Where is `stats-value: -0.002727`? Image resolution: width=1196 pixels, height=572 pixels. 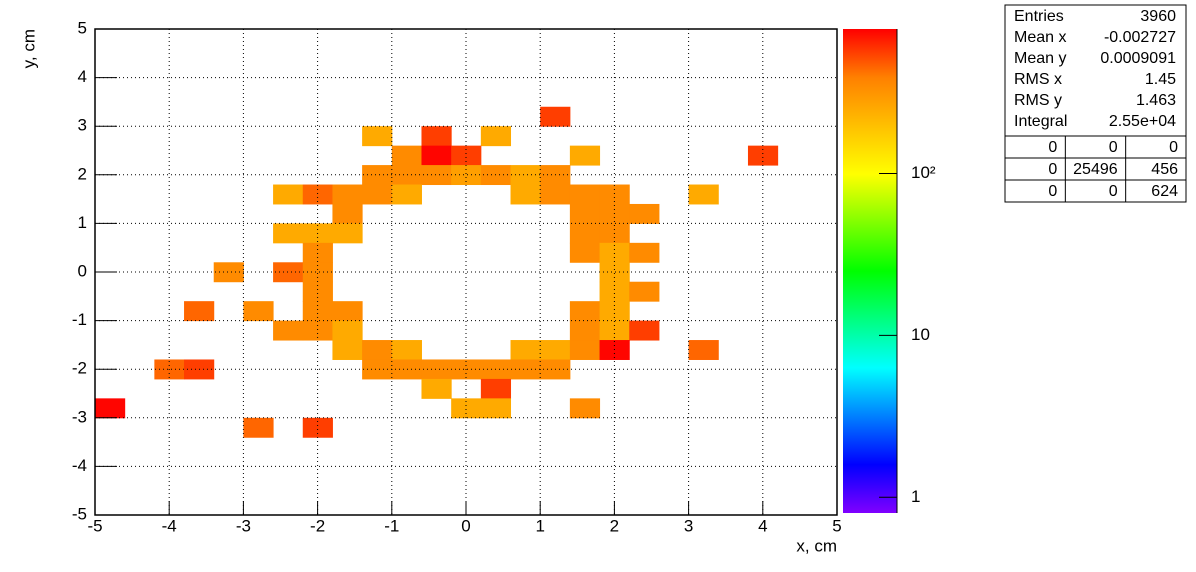
stats-value: -0.002727 is located at coordinates (1140, 37).